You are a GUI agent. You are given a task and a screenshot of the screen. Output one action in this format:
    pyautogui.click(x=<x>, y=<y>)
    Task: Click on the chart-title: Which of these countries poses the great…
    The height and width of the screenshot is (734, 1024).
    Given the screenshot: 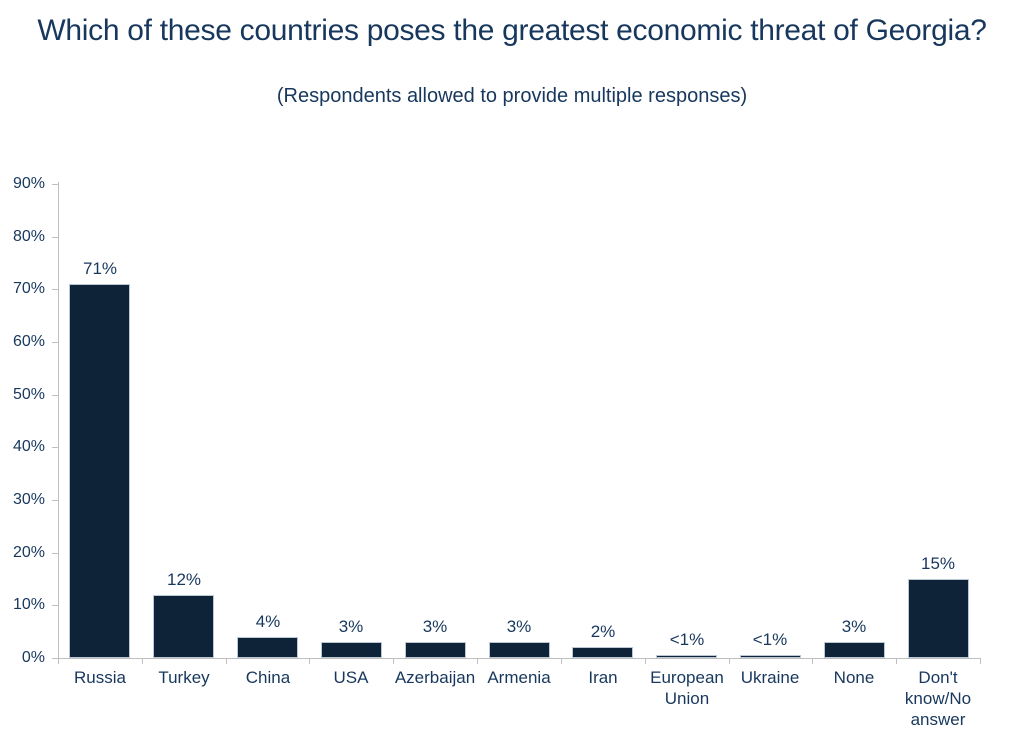 What is the action you would take?
    pyautogui.click(x=512, y=30)
    